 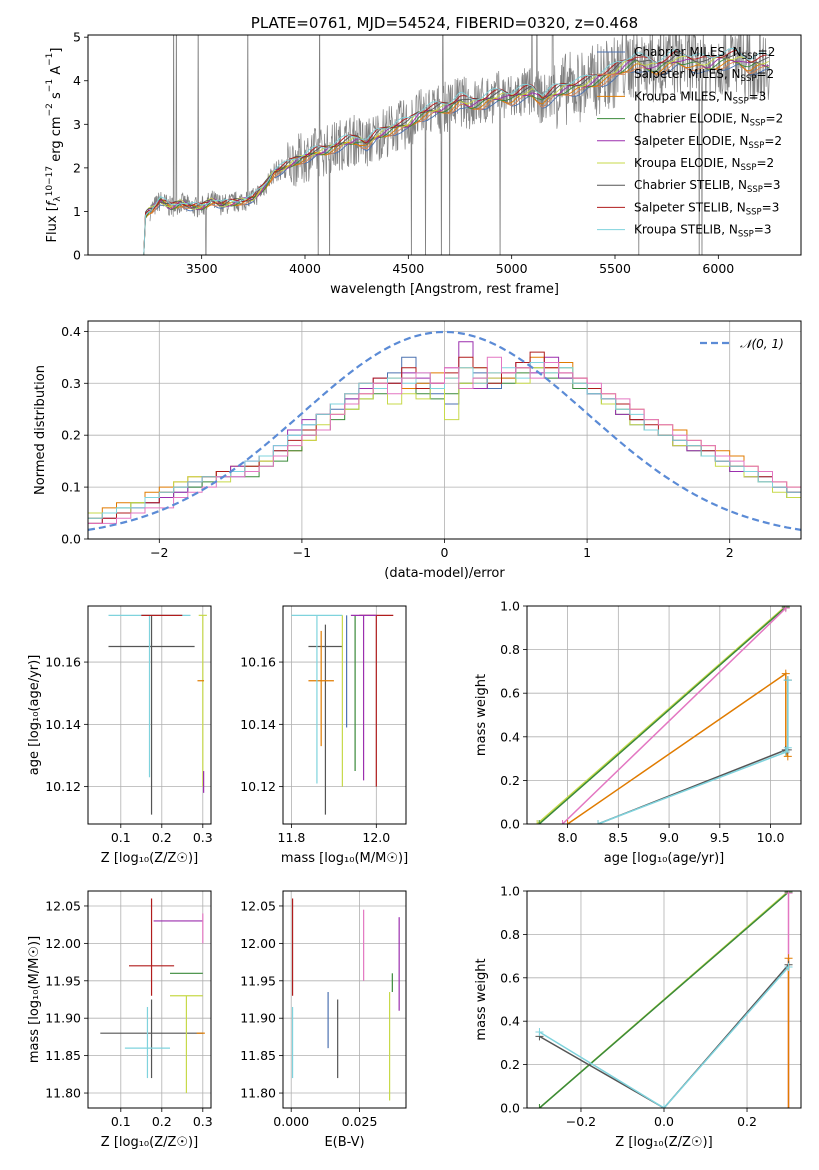 What do you see at coordinates (444, 440) in the screenshot?
I see `histogram-pink` at bounding box center [444, 440].